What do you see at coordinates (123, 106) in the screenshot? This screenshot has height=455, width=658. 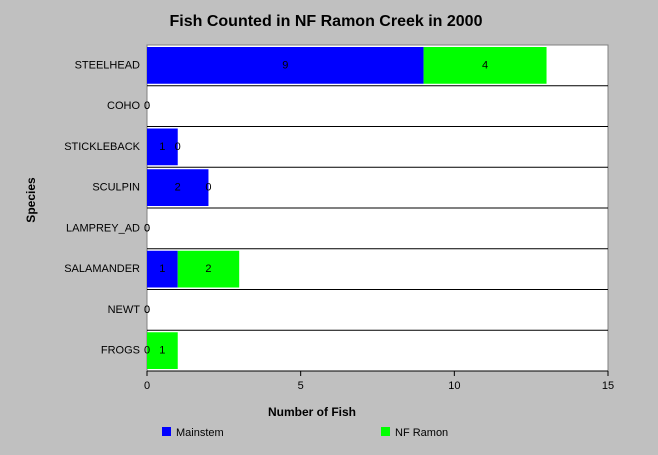 I see `y-tick-label: COHO` at bounding box center [123, 106].